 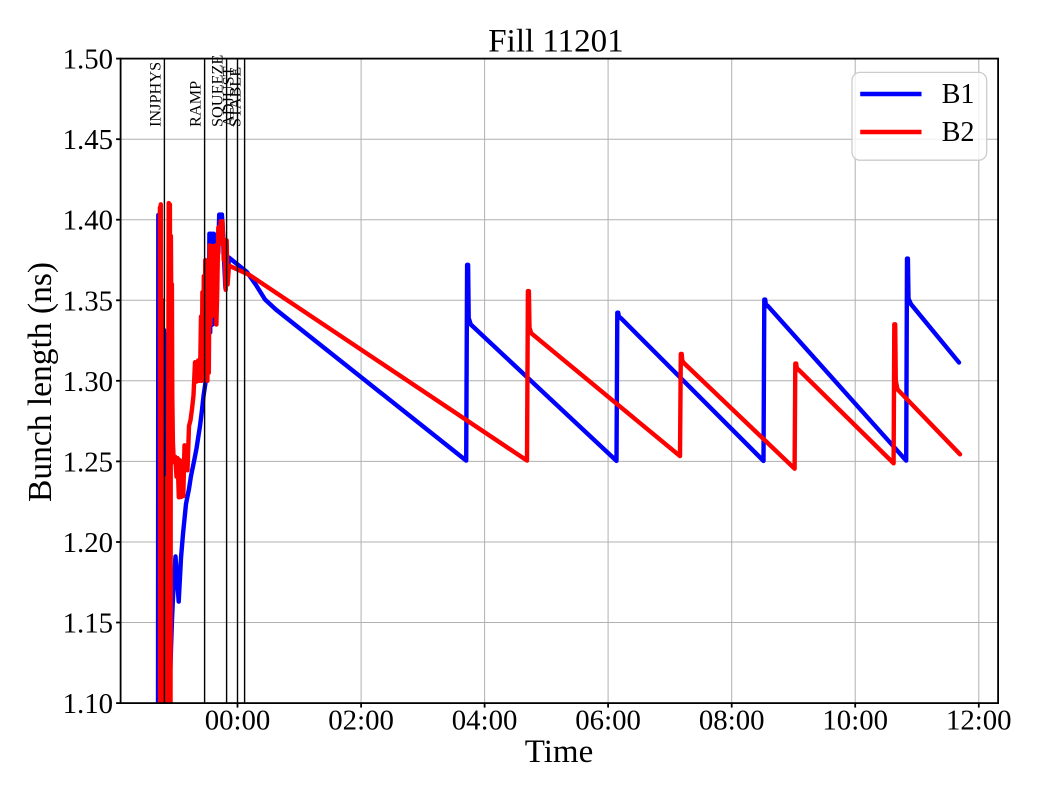 I want to click on svg-text: 1.40, so click(x=88, y=221).